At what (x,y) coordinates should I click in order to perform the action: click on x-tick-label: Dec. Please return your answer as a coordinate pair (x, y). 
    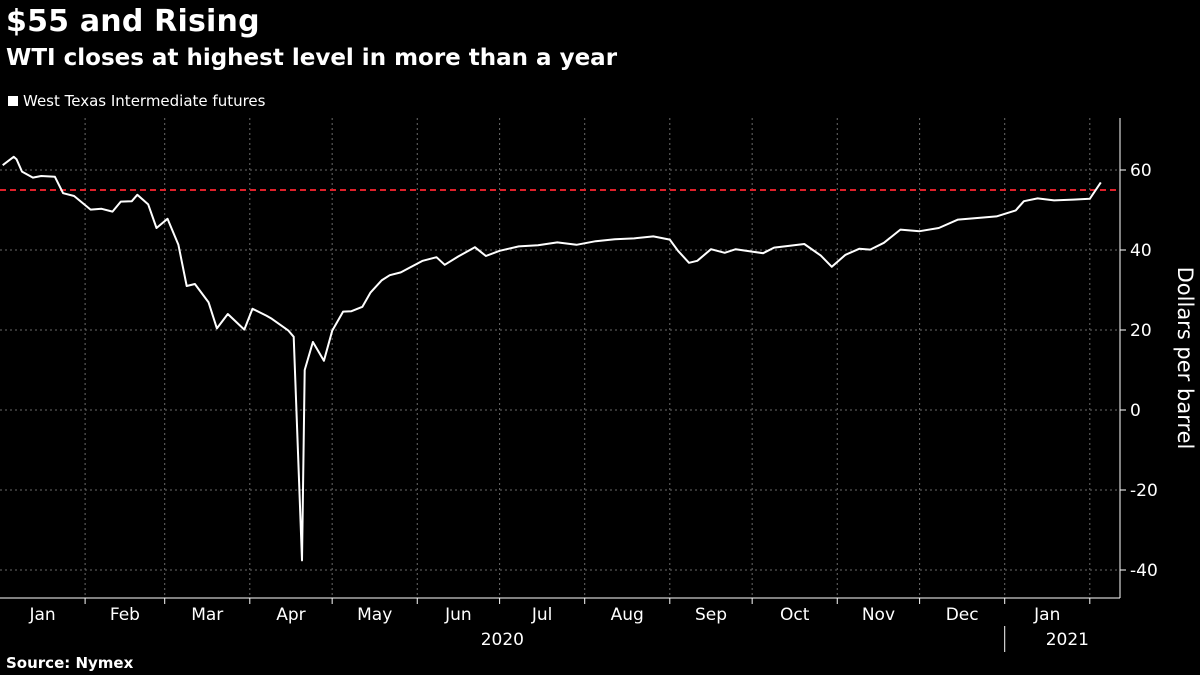
    Looking at the image, I should click on (962, 615).